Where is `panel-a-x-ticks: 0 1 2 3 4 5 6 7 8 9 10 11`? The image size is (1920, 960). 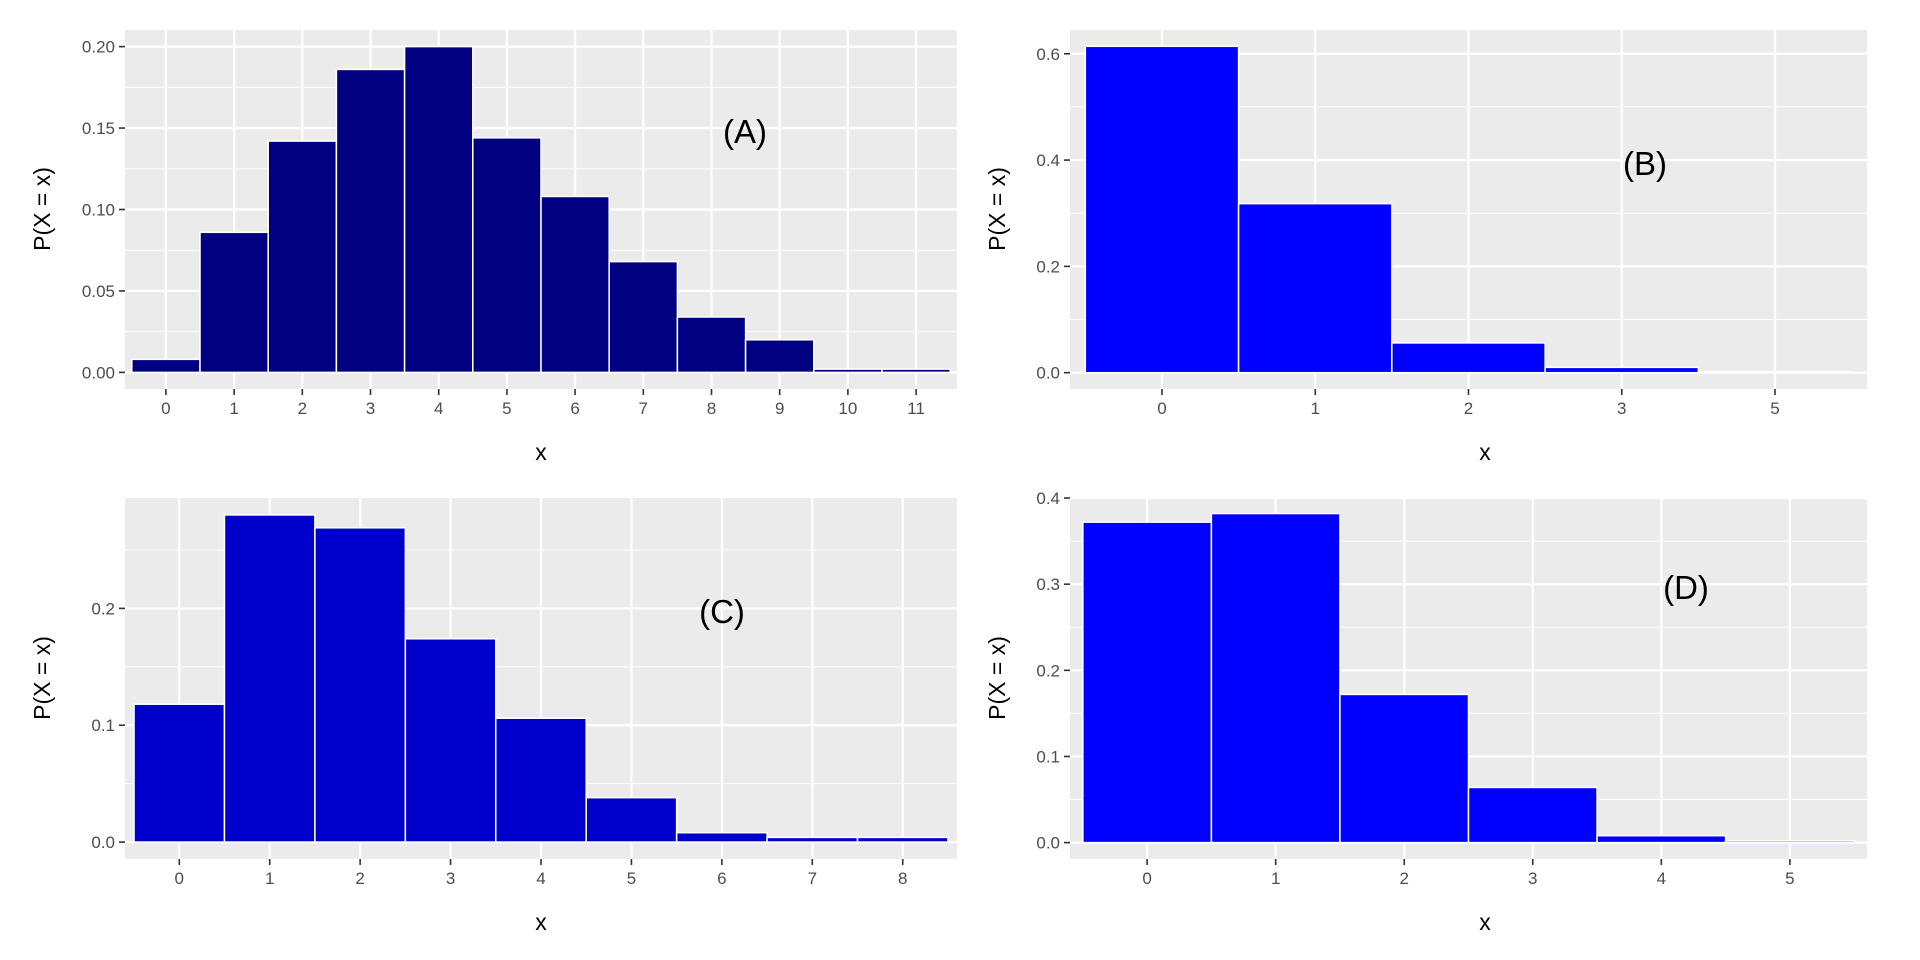 panel-a-x-ticks: 0 1 2 3 4 5 6 7 8 9 10 11 is located at coordinates (543, 403).